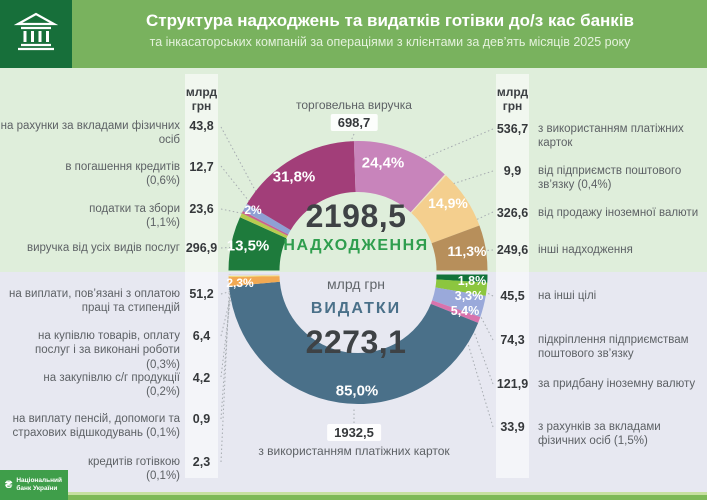 The height and width of the screenshot is (500, 707). What do you see at coordinates (111, 385) in the screenshot?
I see `row-label: на закупівлю с/г продукції (0,2%)` at bounding box center [111, 385].